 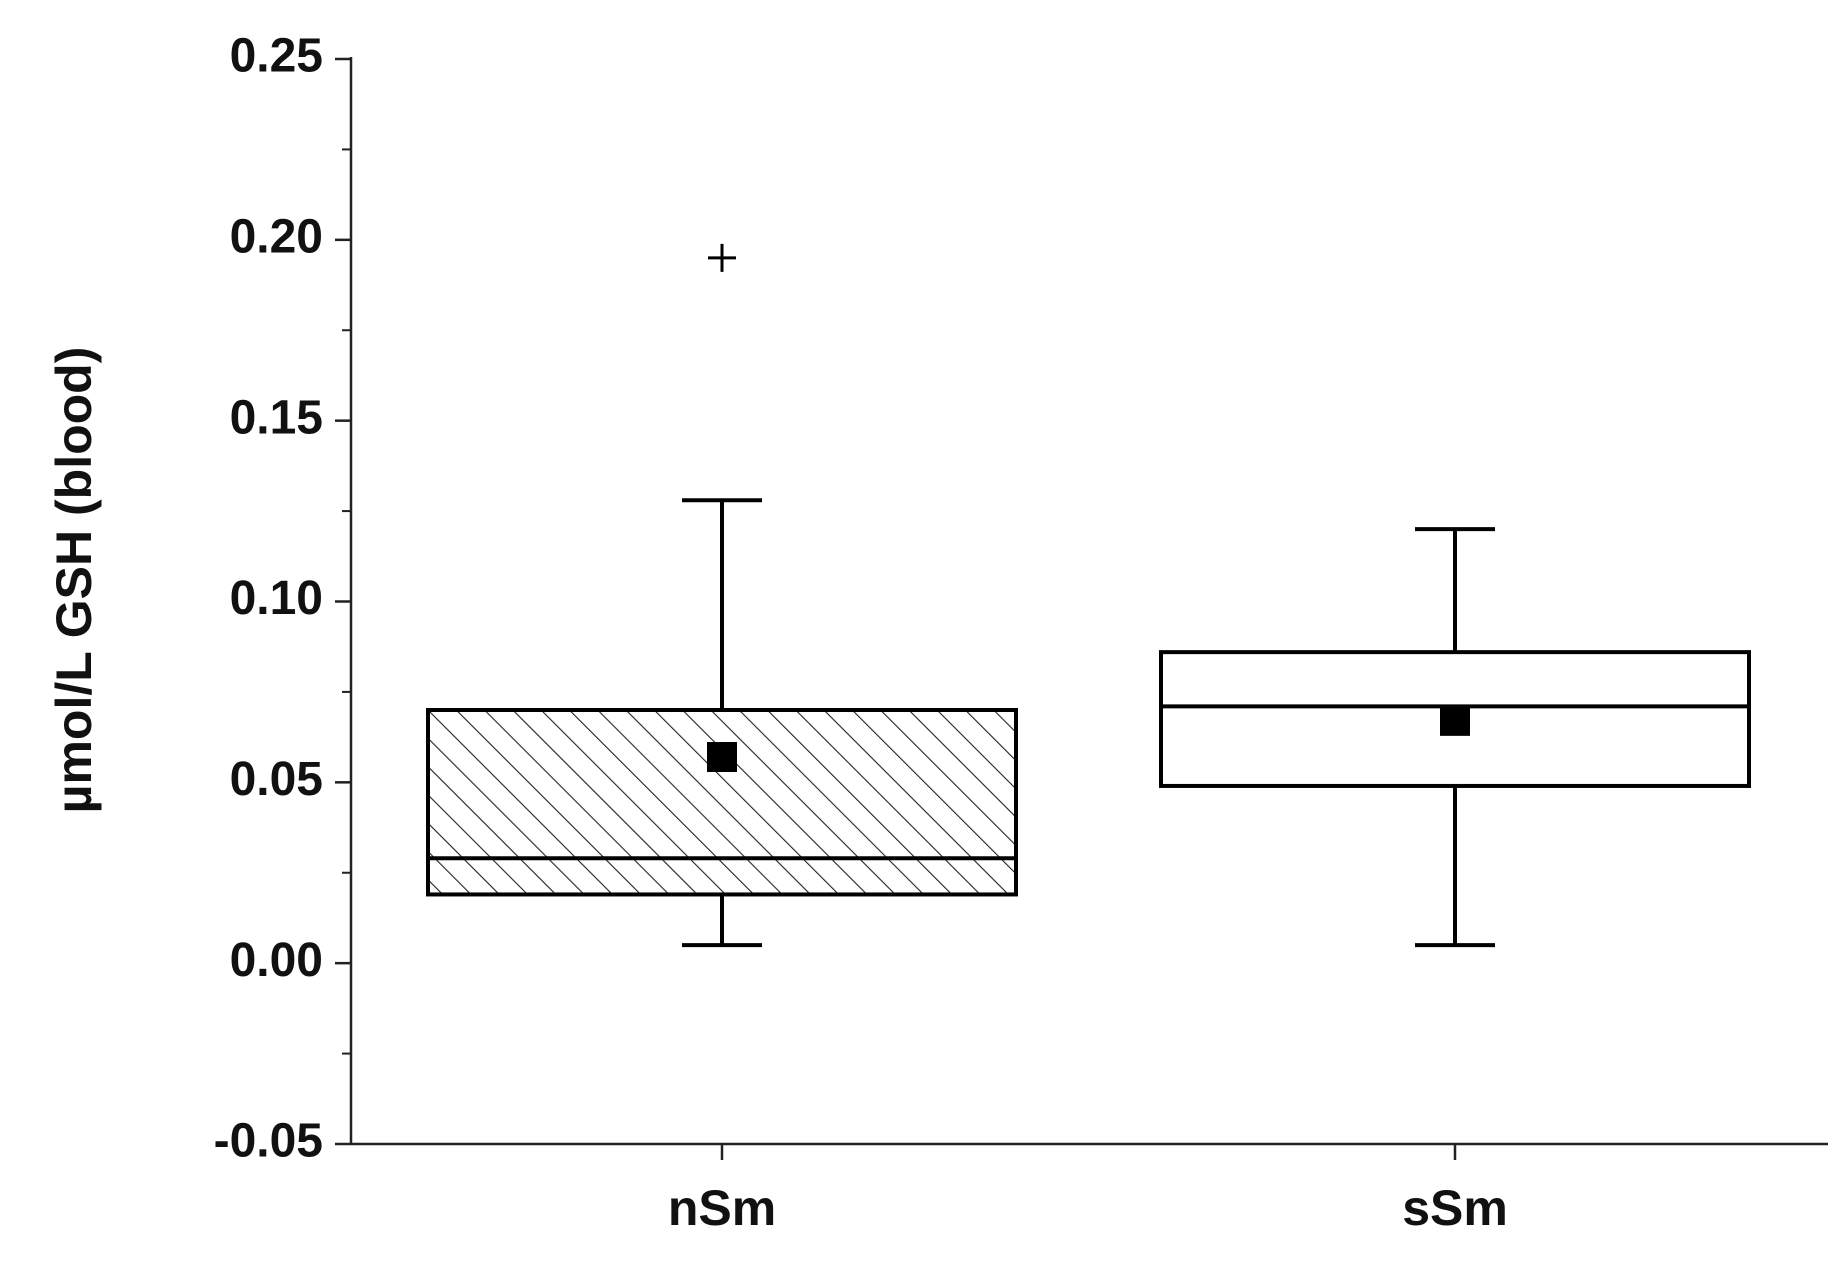 I want to click on box, so click(x=722, y=802).